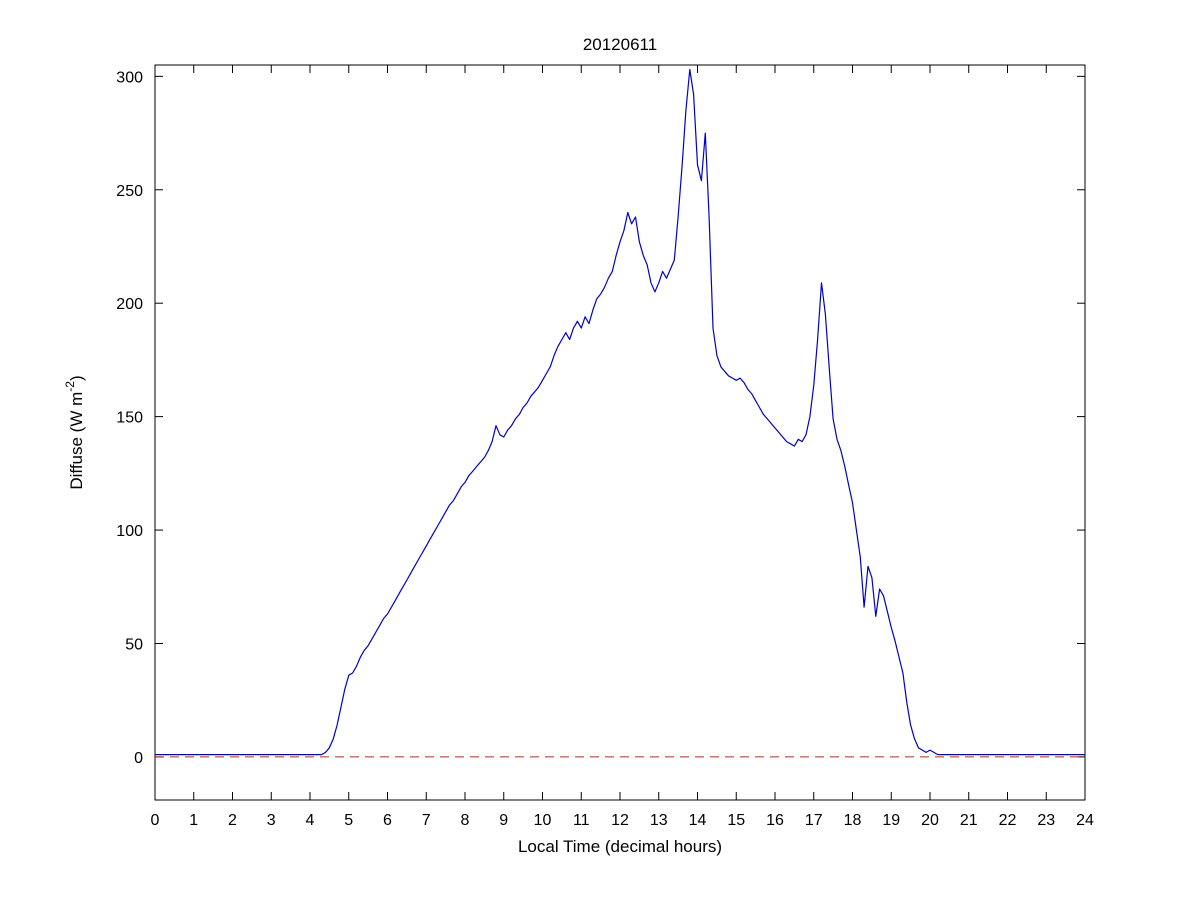 Image resolution: width=1201 pixels, height=900 pixels. I want to click on x-axis-label: Local Time (decimal hours), so click(620, 846).